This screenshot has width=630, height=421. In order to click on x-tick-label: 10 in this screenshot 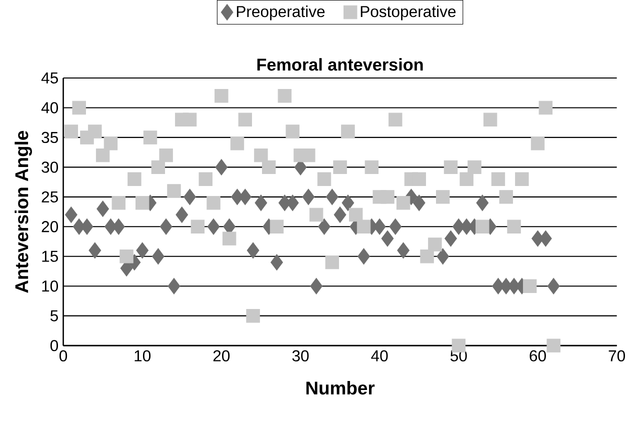, I will do `click(142, 356)`.